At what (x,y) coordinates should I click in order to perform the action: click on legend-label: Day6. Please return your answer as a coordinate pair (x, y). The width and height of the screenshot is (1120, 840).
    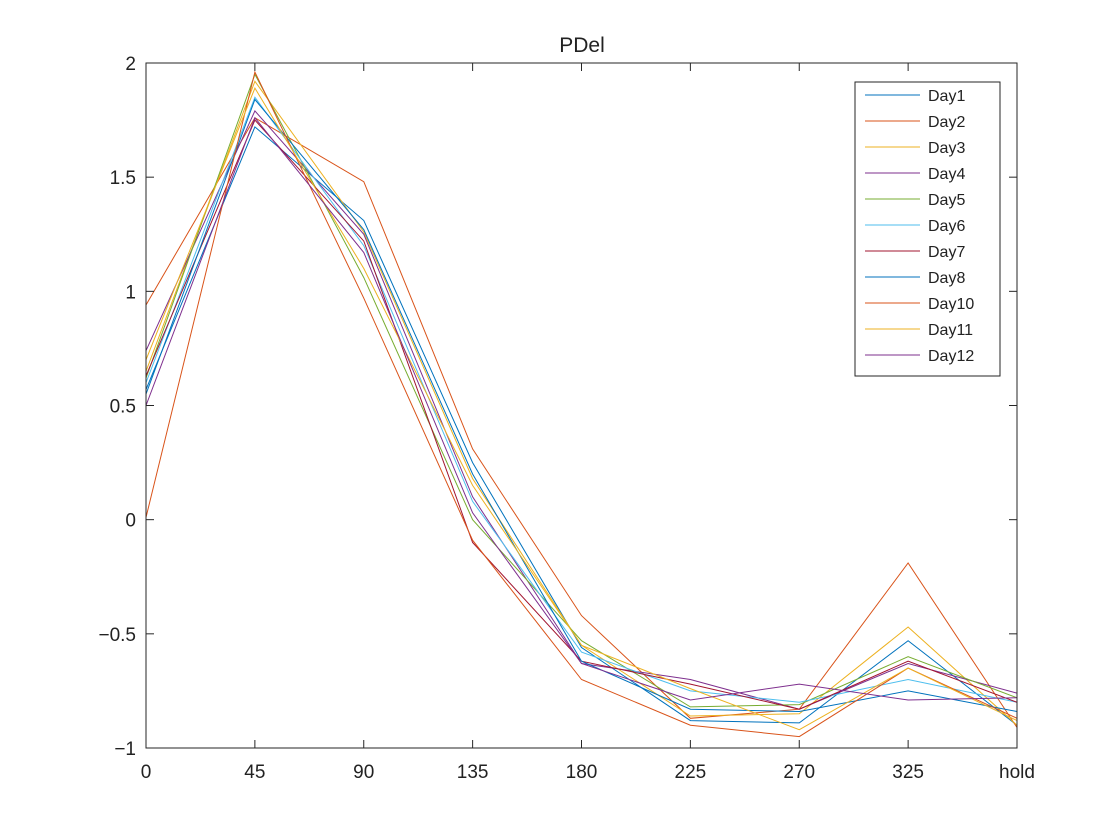
    Looking at the image, I should click on (946, 226).